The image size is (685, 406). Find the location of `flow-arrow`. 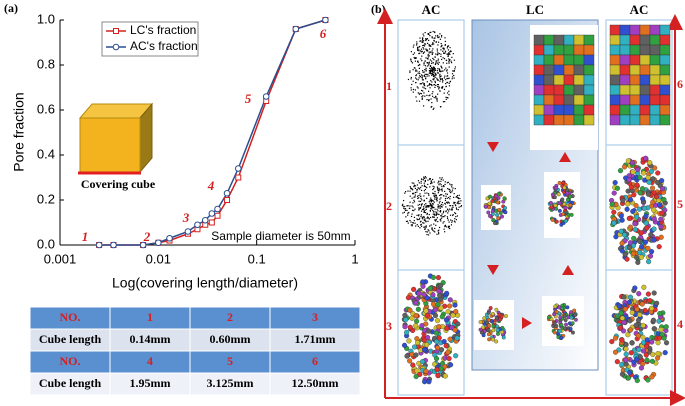

flow-arrow is located at coordinates (493, 270).